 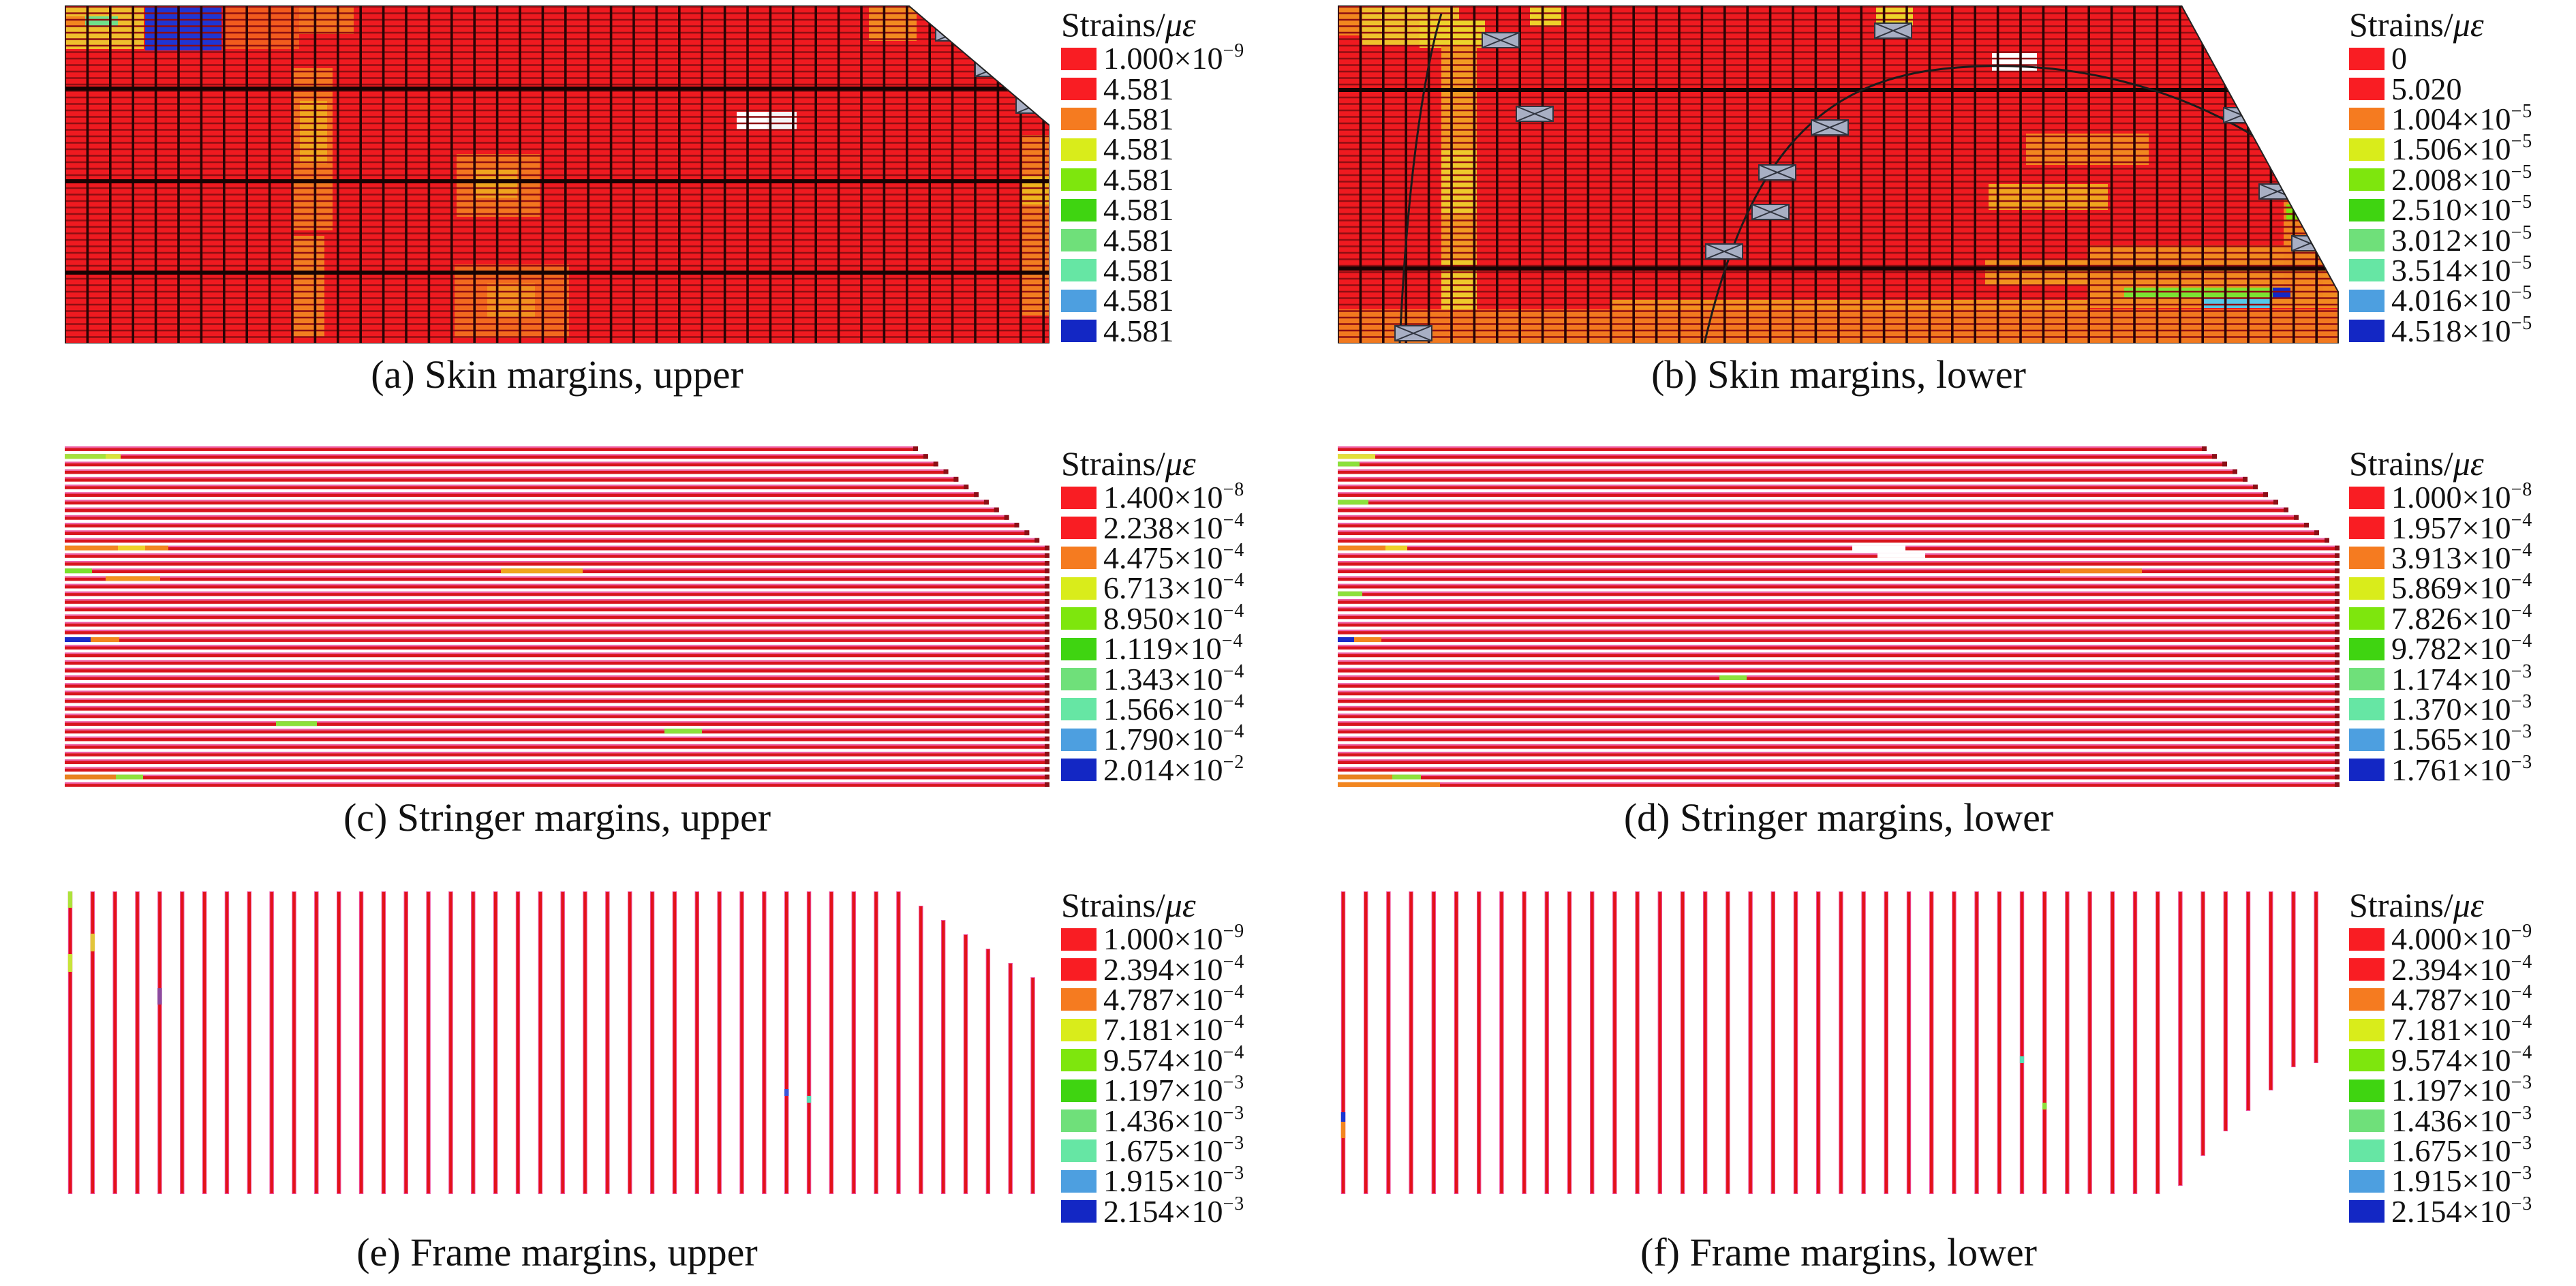 I want to click on legend-label: 4.518×10⁻⁵, so click(x=2462, y=330).